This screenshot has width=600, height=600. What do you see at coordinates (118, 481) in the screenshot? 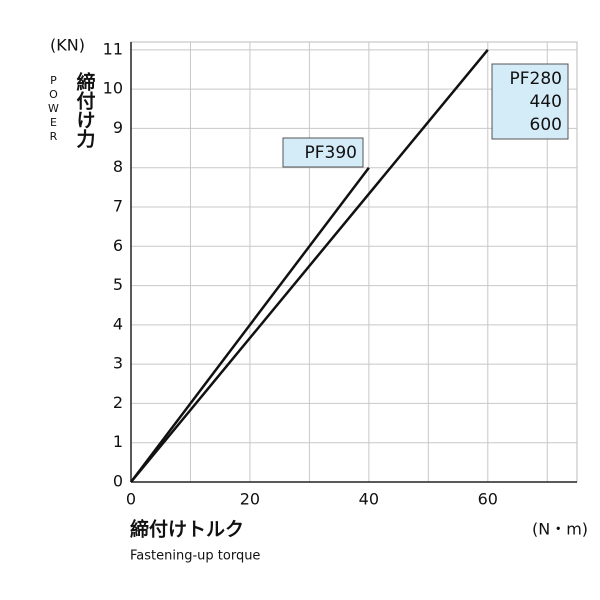
I see `y-tick-label: 0` at bounding box center [118, 481].